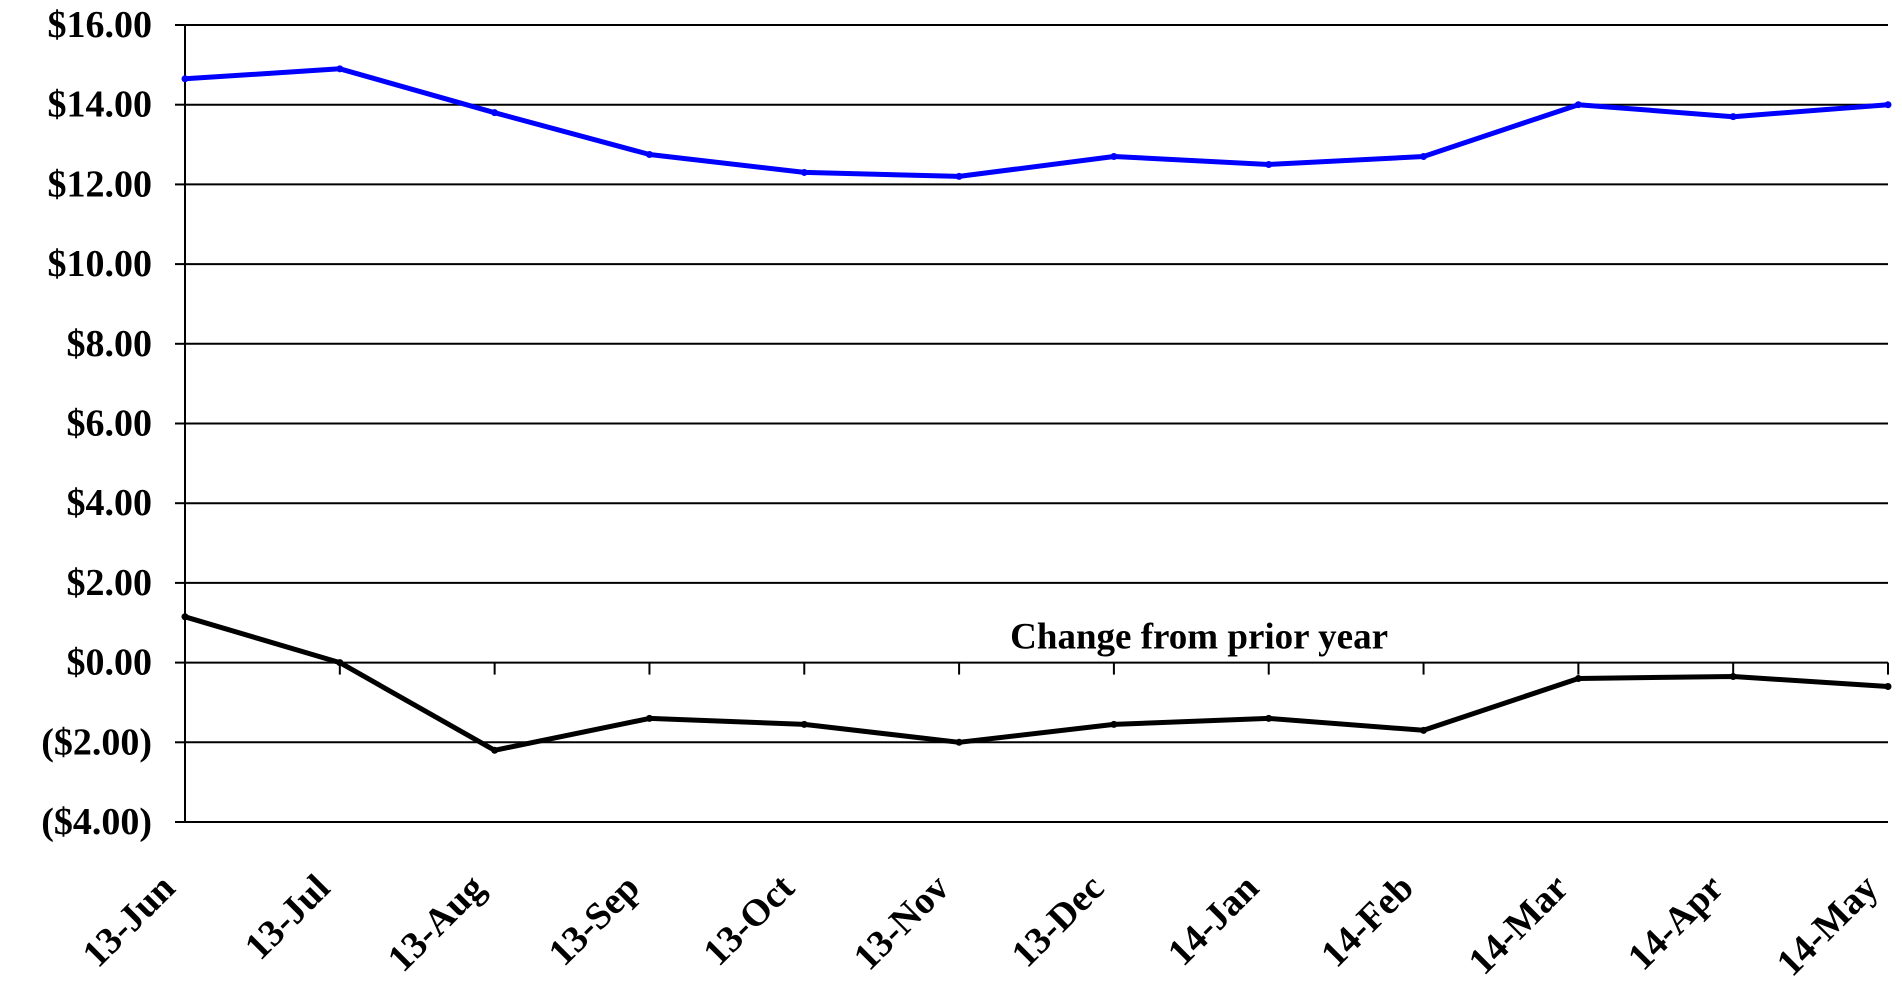 Image resolution: width=1902 pixels, height=1008 pixels. What do you see at coordinates (1057, 921) in the screenshot?
I see `x-tick-label: 13-Dec` at bounding box center [1057, 921].